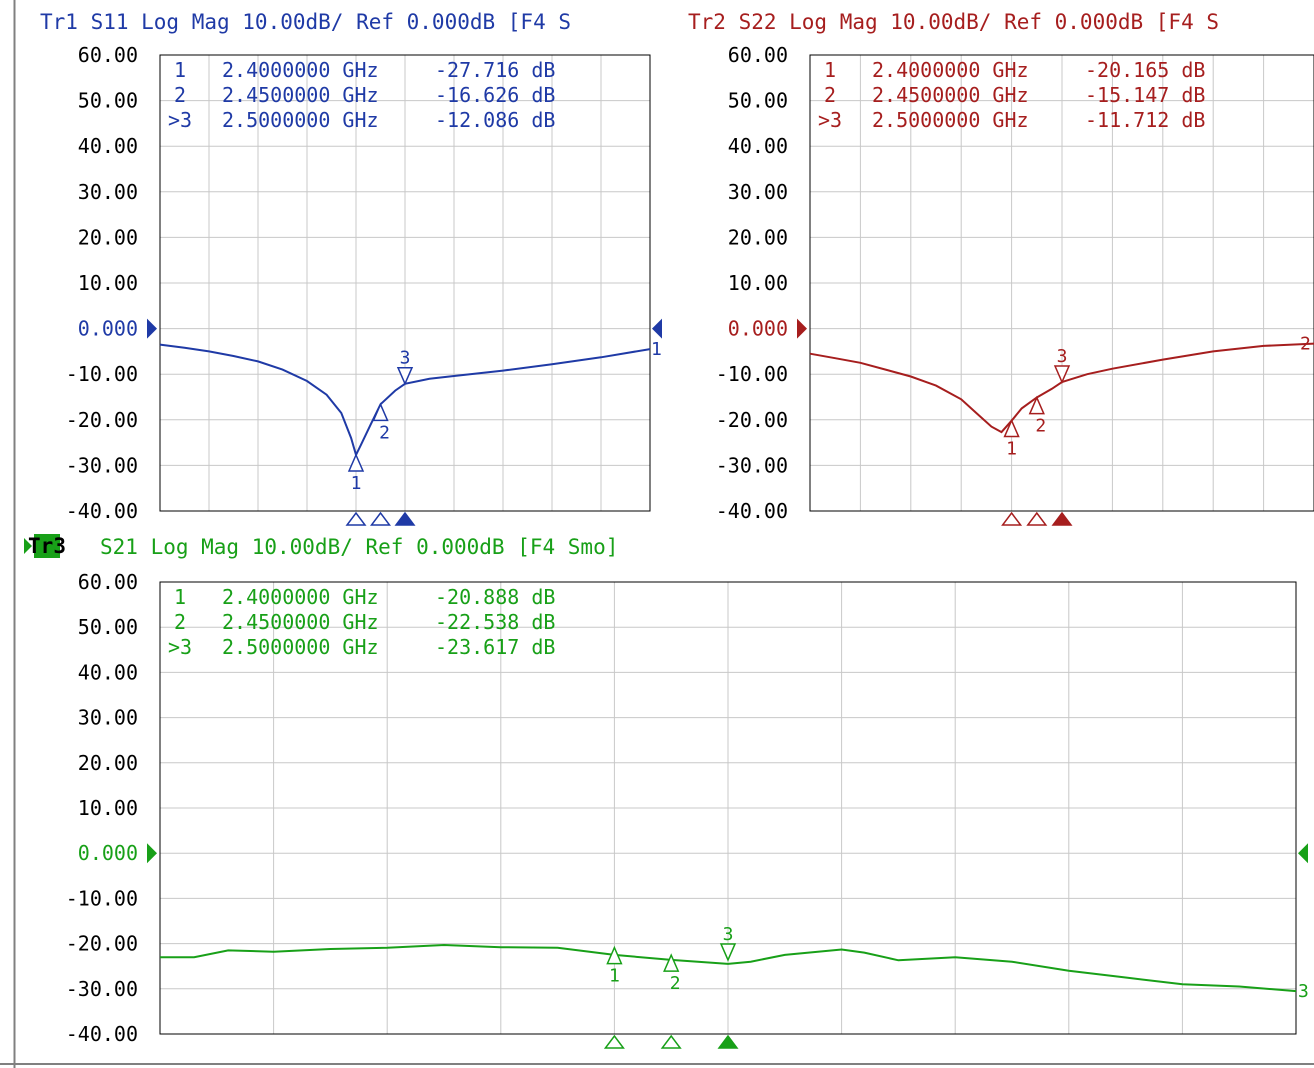 The image size is (1314, 1068). I want to click on marker-frequency: 2.5000000 GHz, so click(300, 120).